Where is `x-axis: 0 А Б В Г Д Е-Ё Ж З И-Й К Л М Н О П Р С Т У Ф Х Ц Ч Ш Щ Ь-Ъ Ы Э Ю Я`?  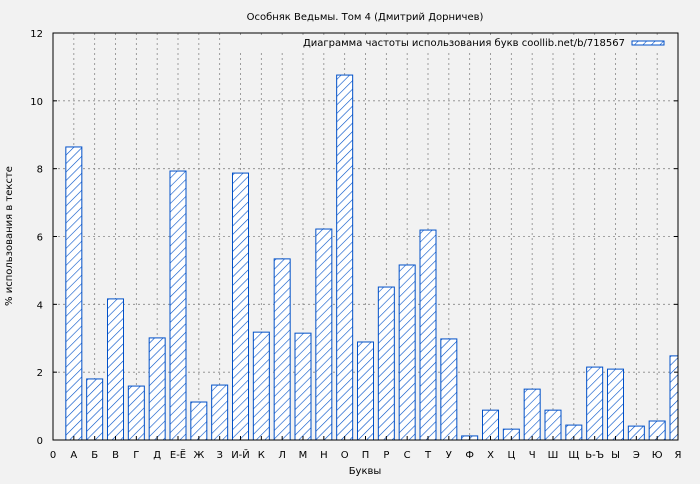
x-axis: 0 А Б В Г Д Е-Ё Ж З И-Й К Л М Н О П Р С Т У Ф Х Ц Ч Ш Щ Ь-Ъ Ы Э Ю Я is located at coordinates (366, 448).